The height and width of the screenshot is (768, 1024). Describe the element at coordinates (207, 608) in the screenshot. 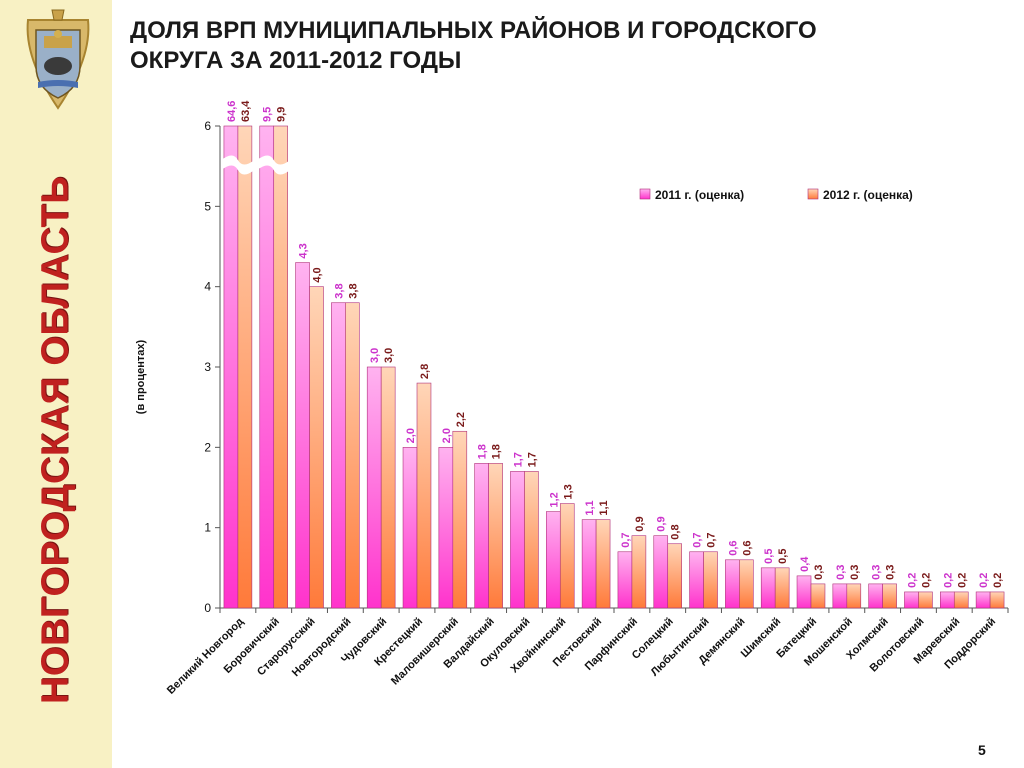

I see `y-tick-label: 0` at that location.